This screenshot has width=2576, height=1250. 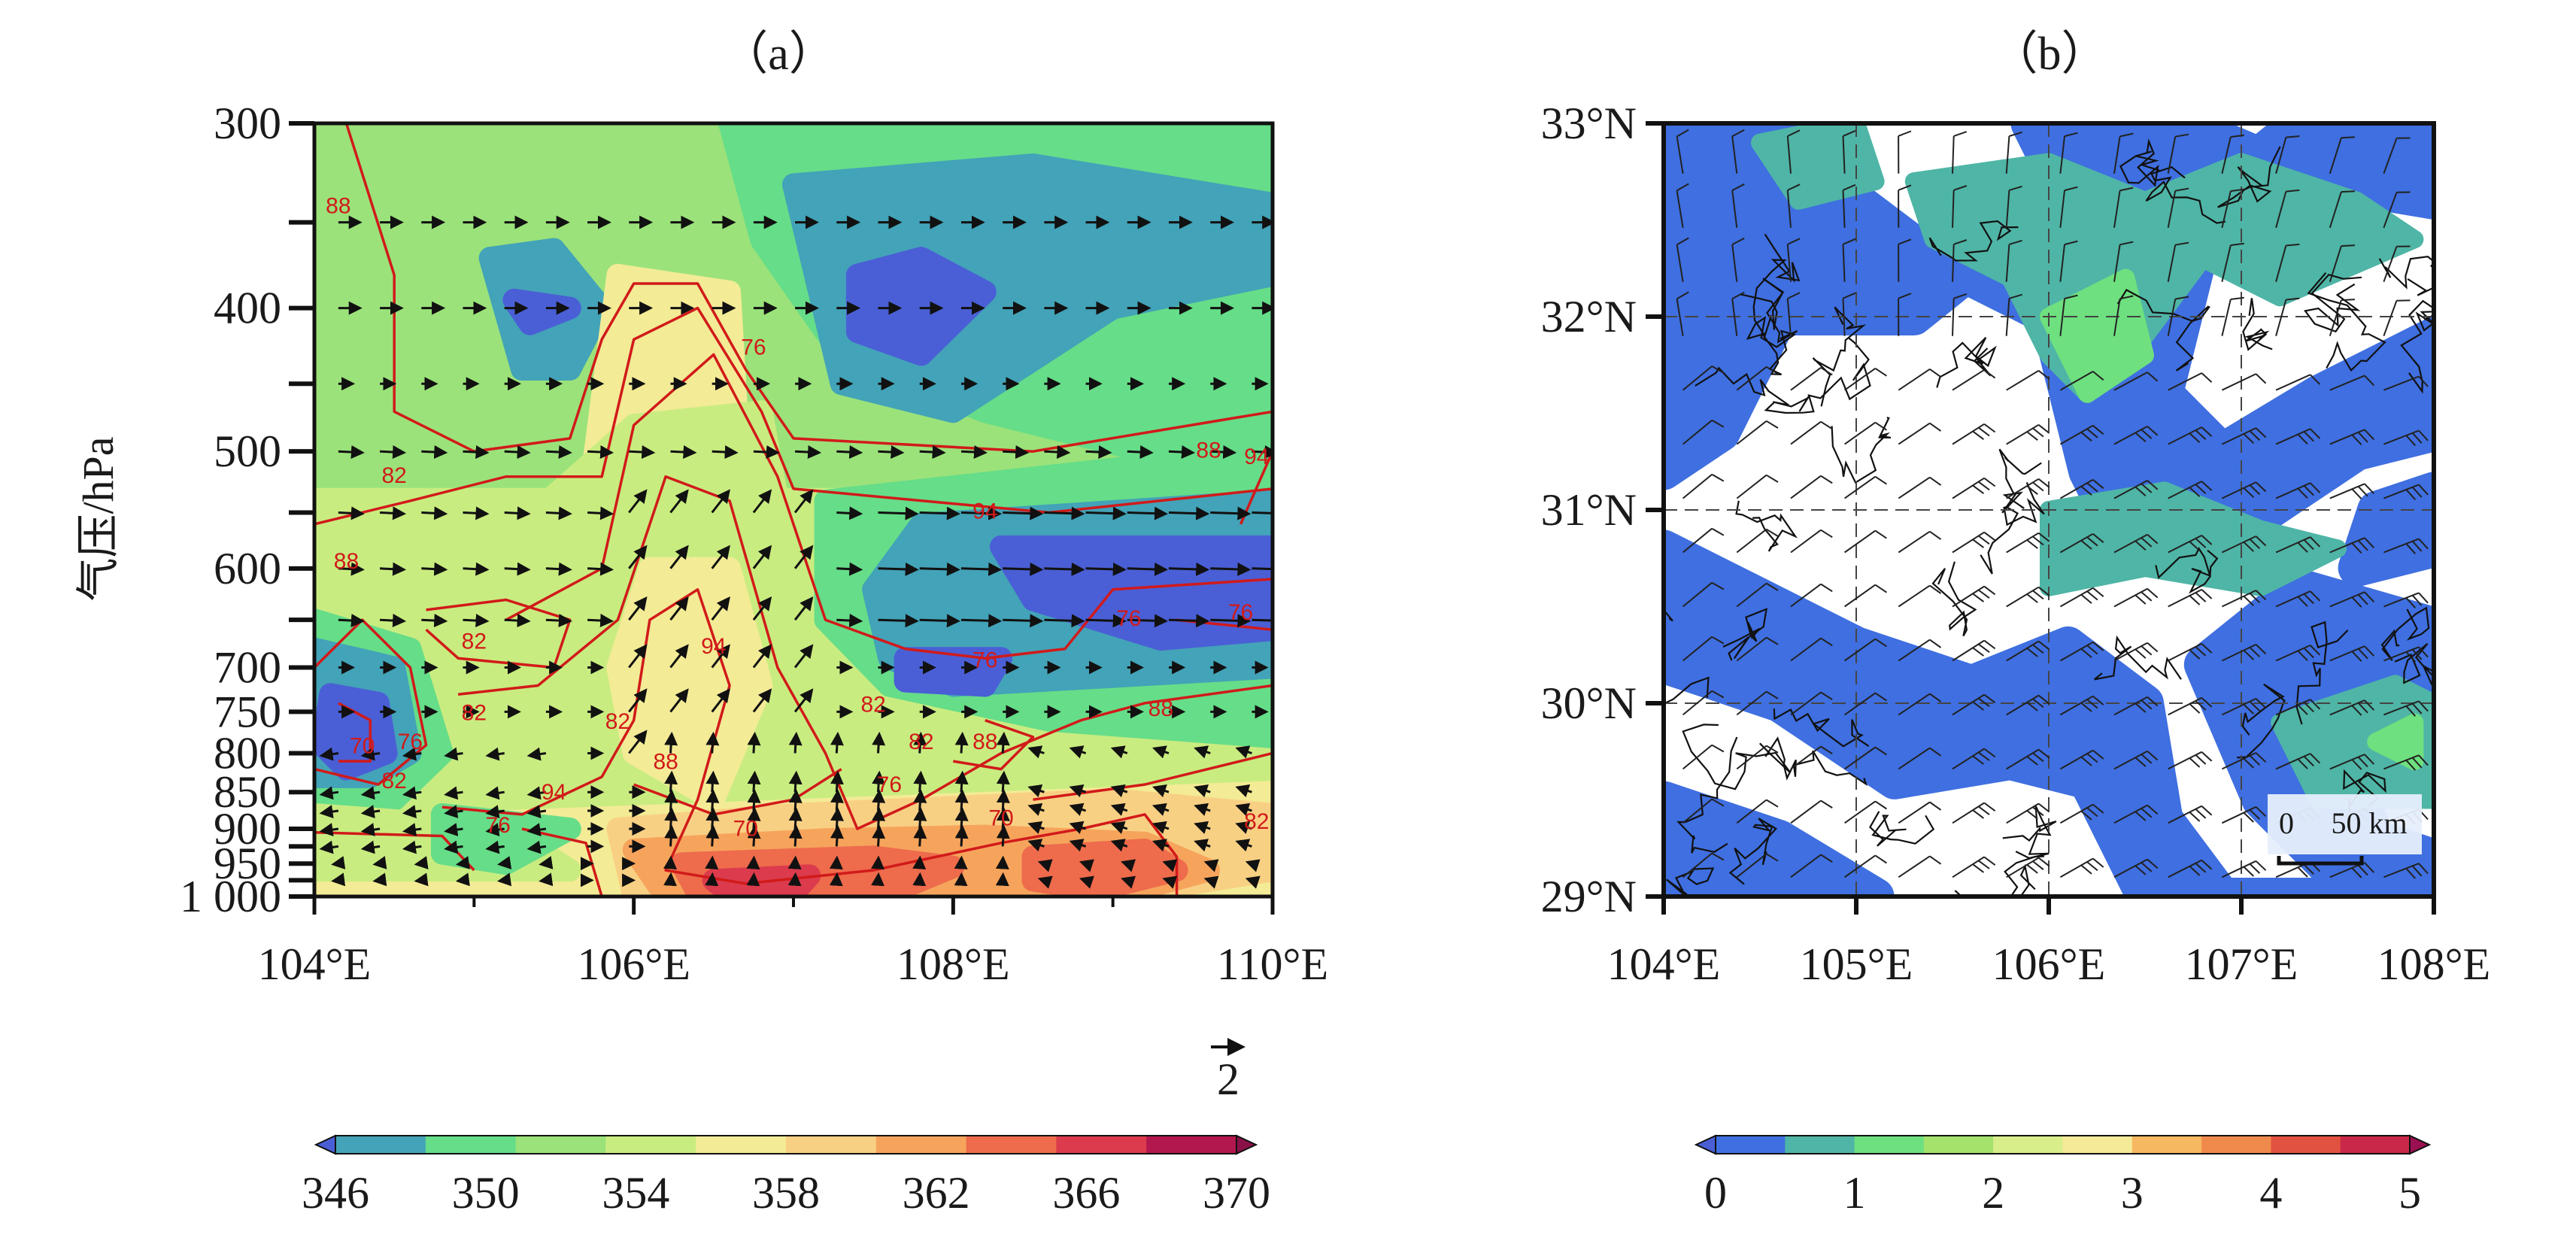 I want to click on lat-tick-label: 29°N, so click(x=1589, y=896).